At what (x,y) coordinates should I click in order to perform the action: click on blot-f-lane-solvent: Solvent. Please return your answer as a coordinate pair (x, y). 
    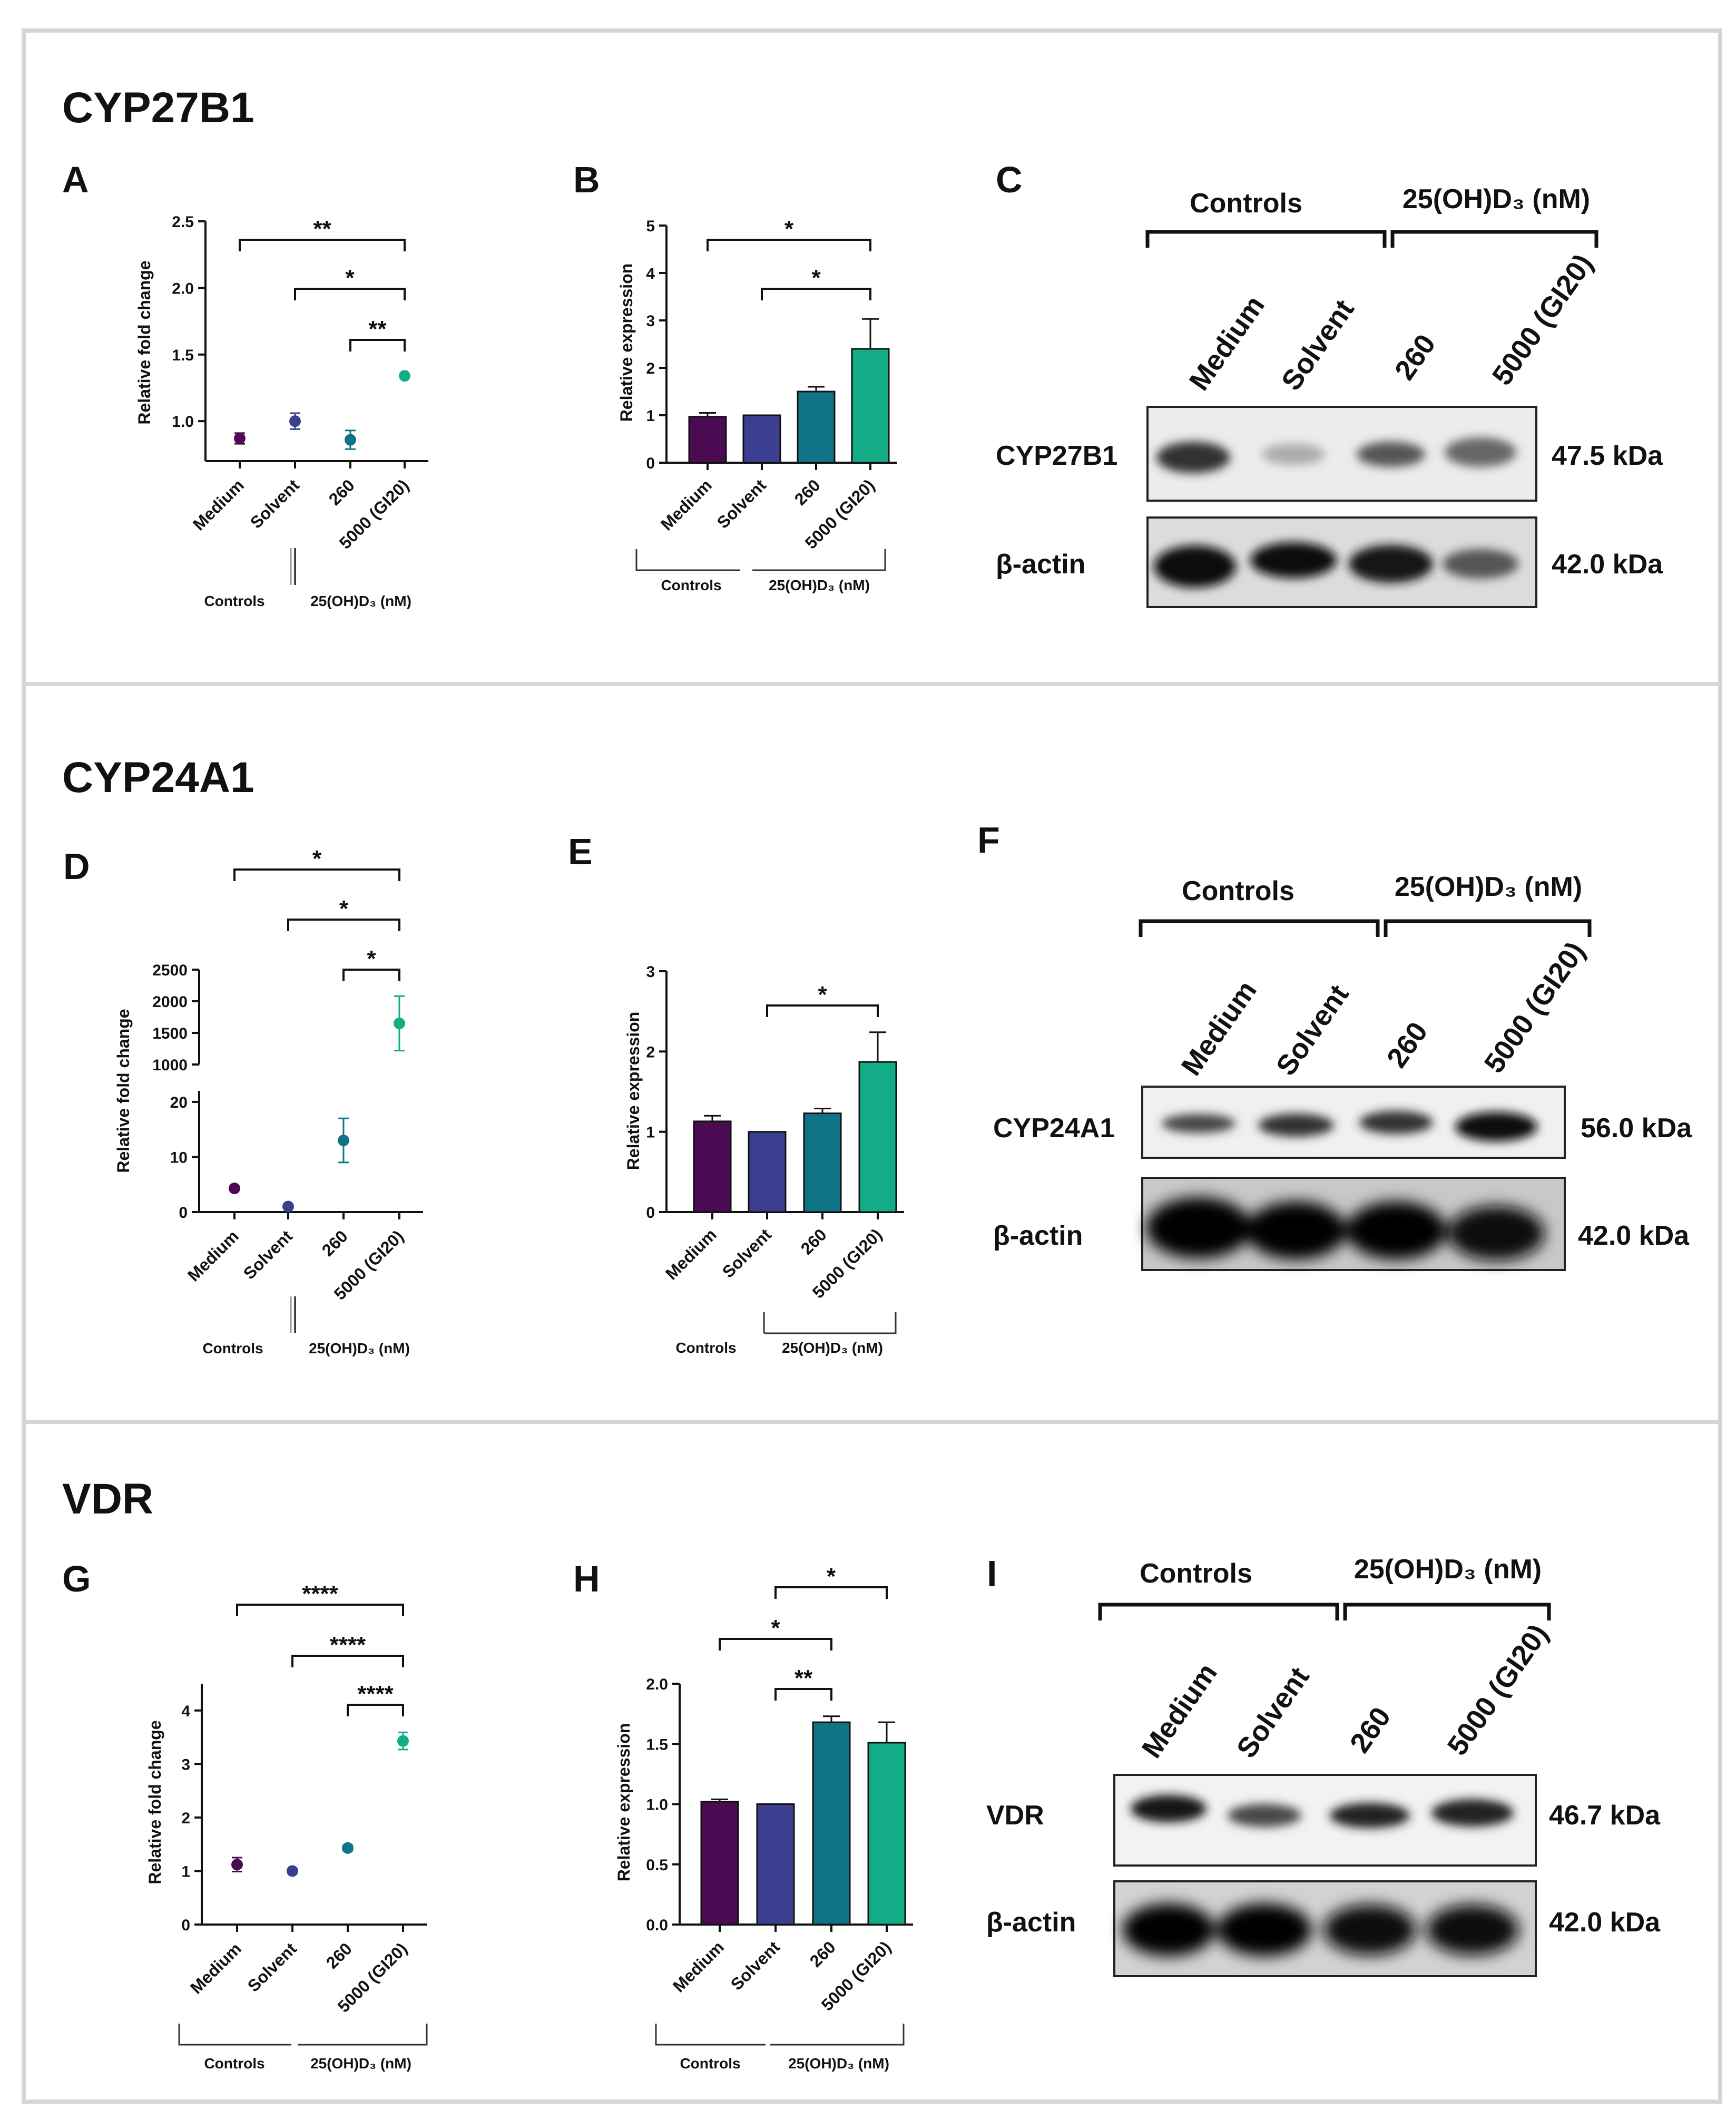
    Looking at the image, I should click on (1313, 1030).